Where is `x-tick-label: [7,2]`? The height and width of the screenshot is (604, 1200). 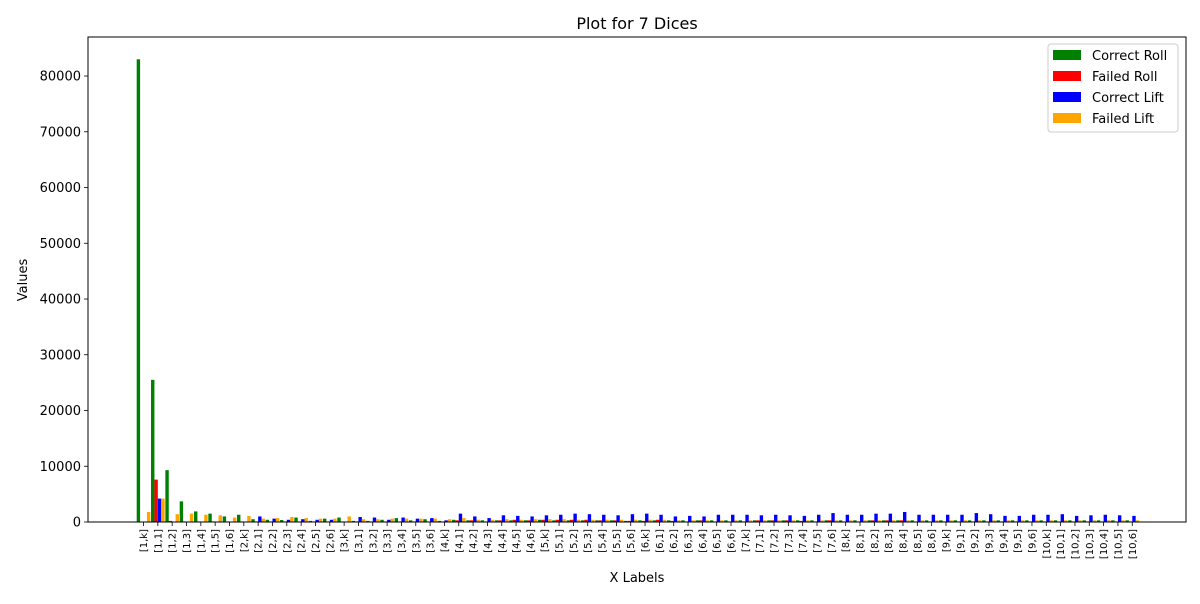 x-tick-label: [7,2] is located at coordinates (775, 541).